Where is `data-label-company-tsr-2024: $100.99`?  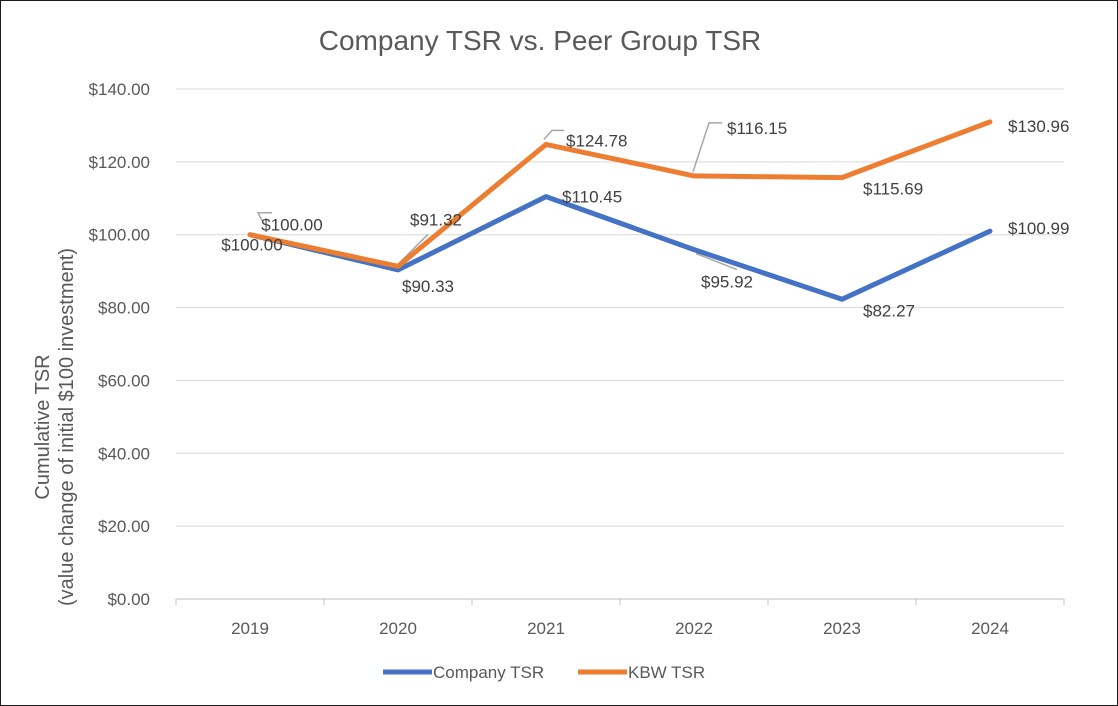 data-label-company-tsr-2024: $100.99 is located at coordinates (1038, 228).